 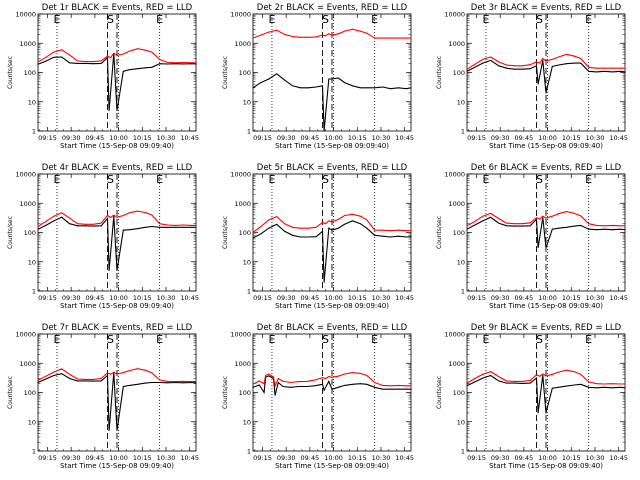 I want to click on y-axis-label: Counts/sec, so click(x=439, y=72).